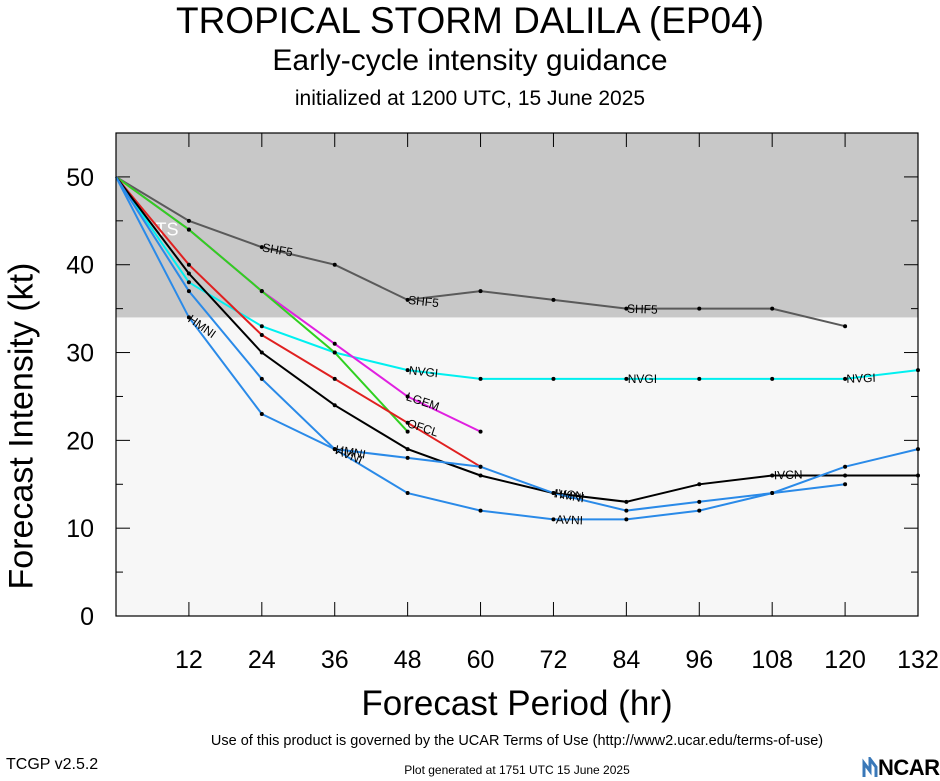 The height and width of the screenshot is (781, 940). Describe the element at coordinates (788, 474) in the screenshot. I see `series-label: IVCN` at that location.